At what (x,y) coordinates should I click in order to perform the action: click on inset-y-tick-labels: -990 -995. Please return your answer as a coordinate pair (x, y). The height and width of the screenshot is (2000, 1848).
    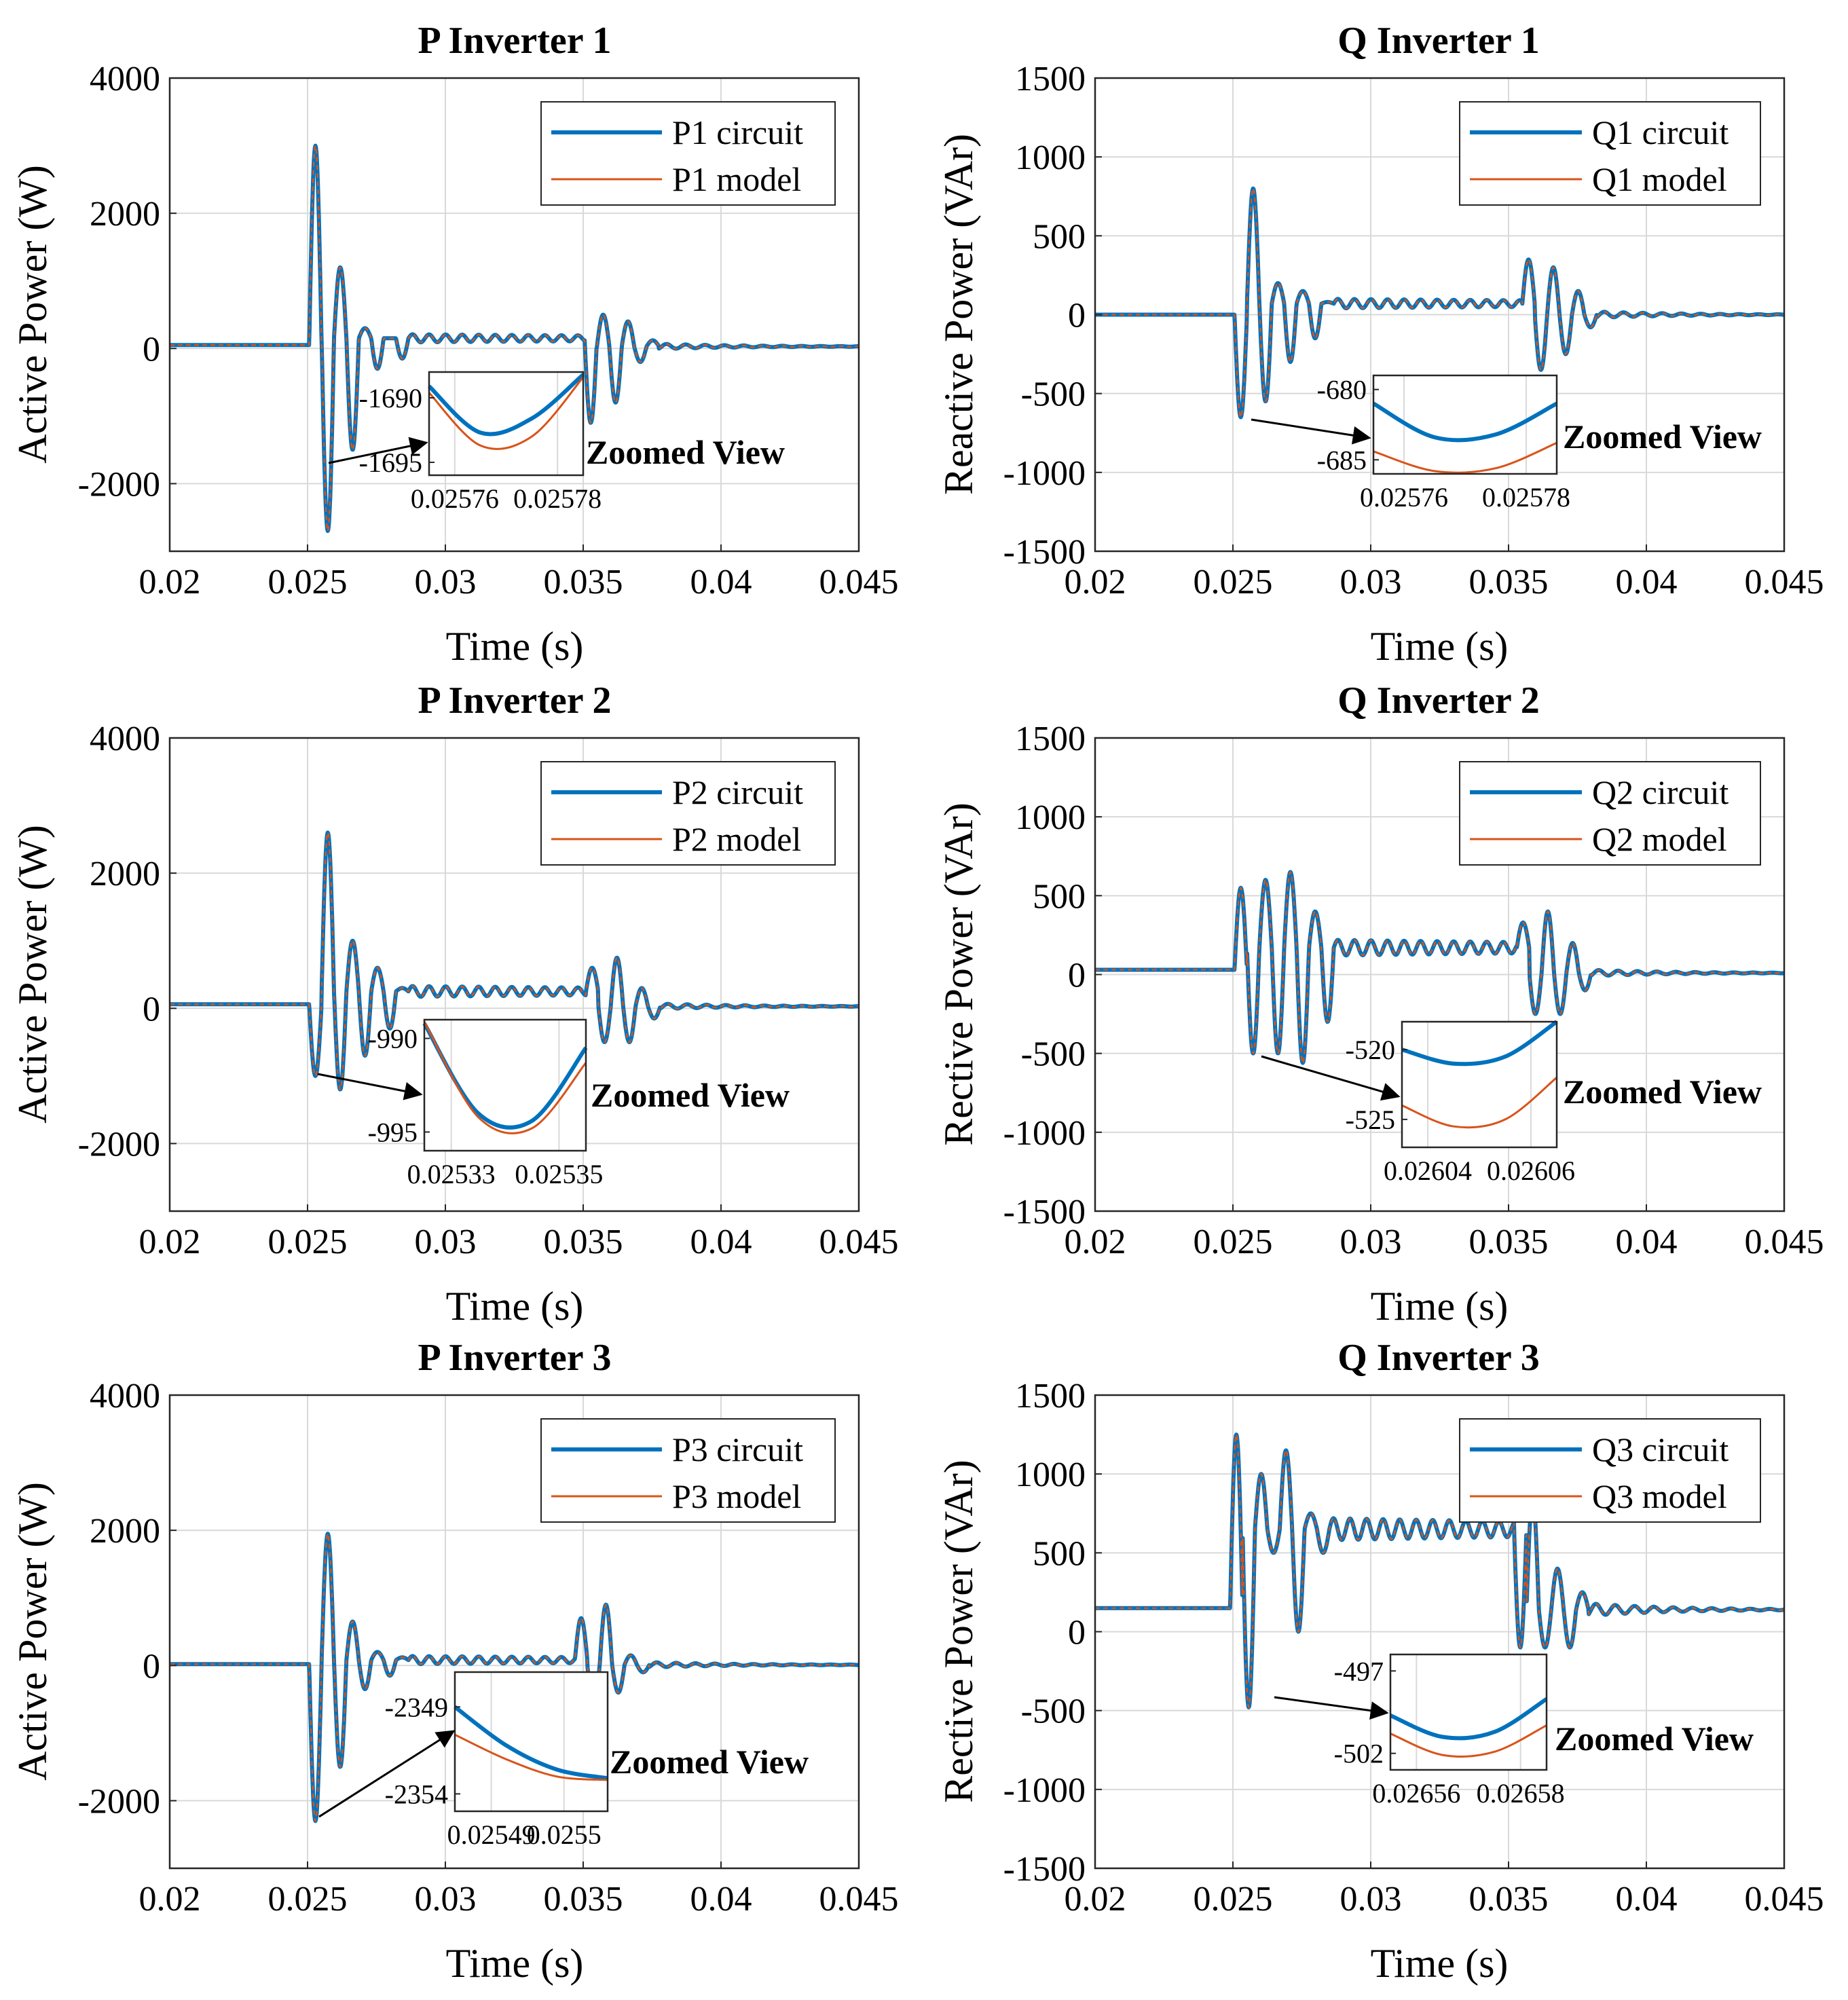
    Looking at the image, I should click on (399, 1086).